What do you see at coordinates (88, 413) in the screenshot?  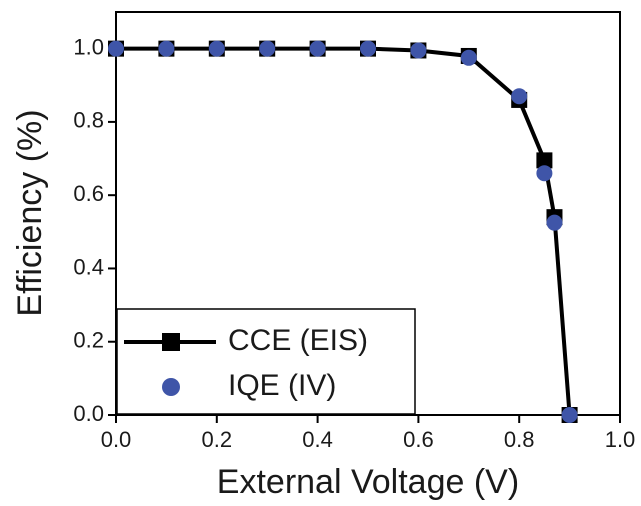 I see `y-tick-label: 0.0` at bounding box center [88, 413].